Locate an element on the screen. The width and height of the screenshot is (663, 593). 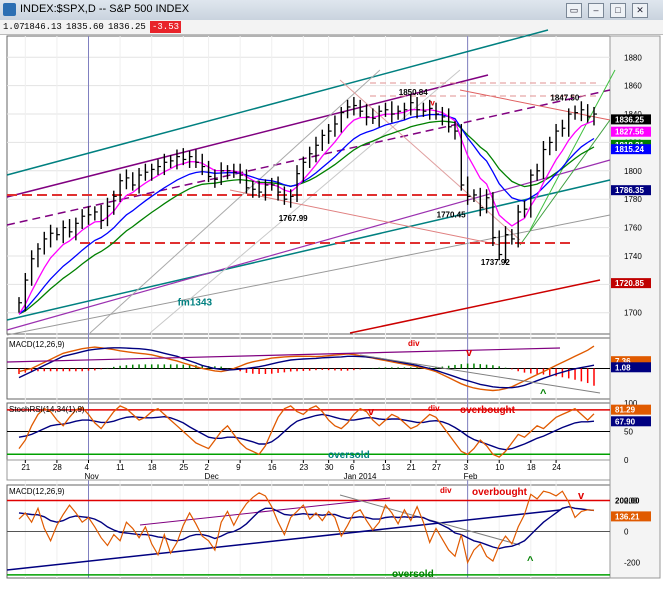
macd-tag is located at coordinates (631, 367).